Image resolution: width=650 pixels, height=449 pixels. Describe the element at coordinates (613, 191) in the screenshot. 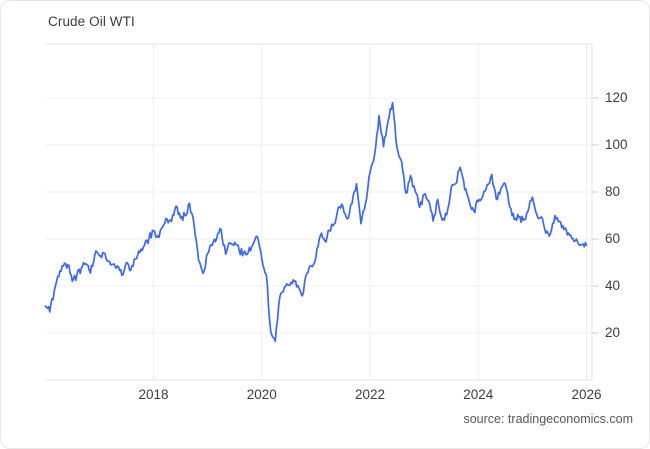

I see `y-axis-label: 80` at that location.